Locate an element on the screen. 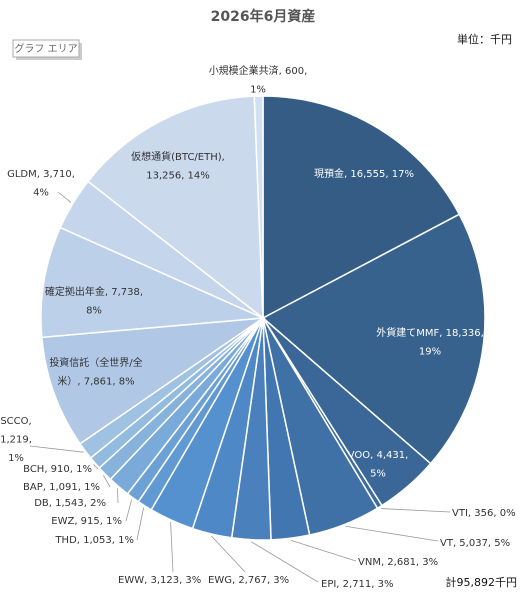 The image size is (527, 600). data-label-line: VNM, 2,681, 3% is located at coordinates (398, 562).